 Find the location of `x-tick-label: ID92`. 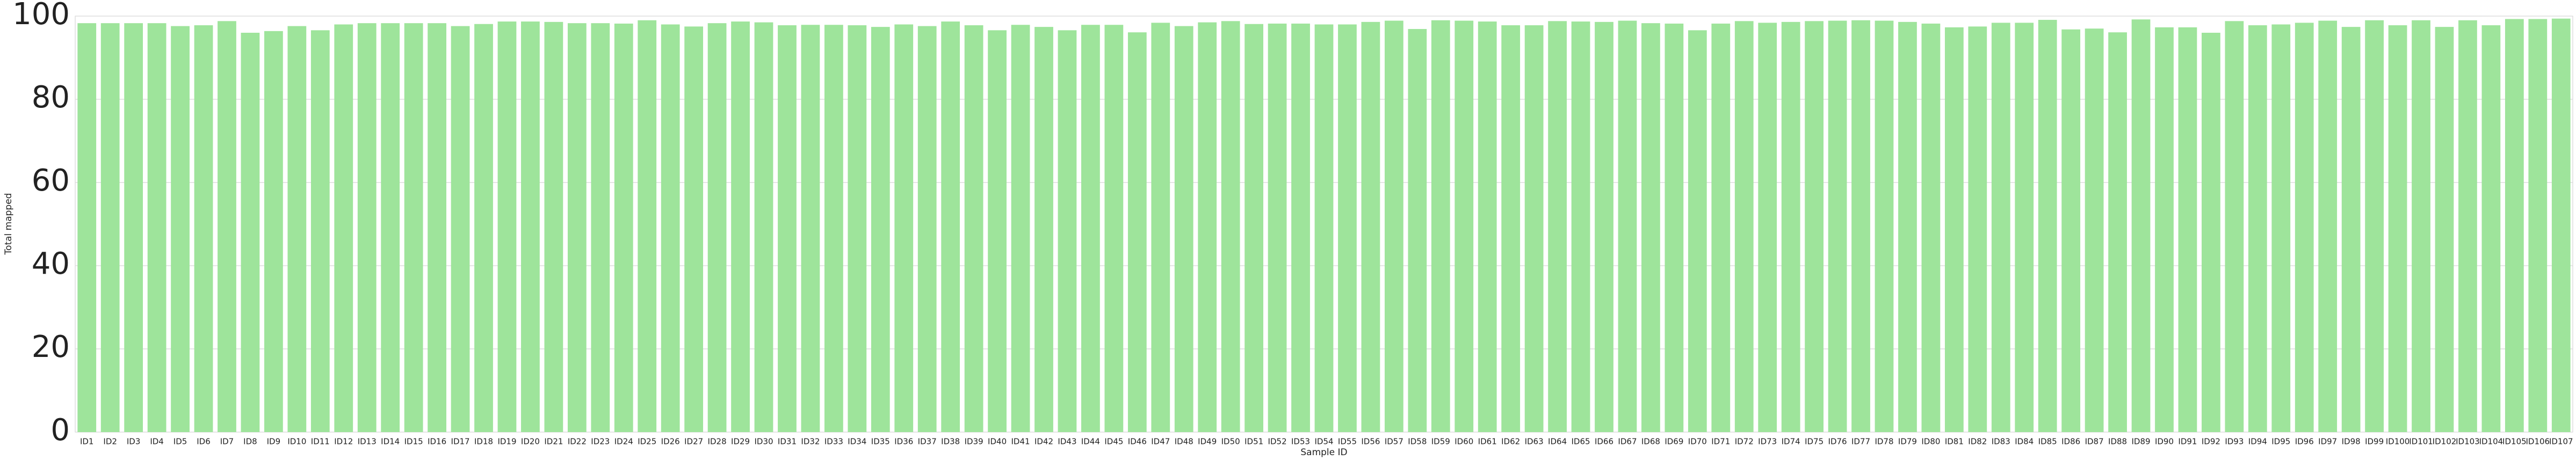

x-tick-label: ID92 is located at coordinates (2211, 442).